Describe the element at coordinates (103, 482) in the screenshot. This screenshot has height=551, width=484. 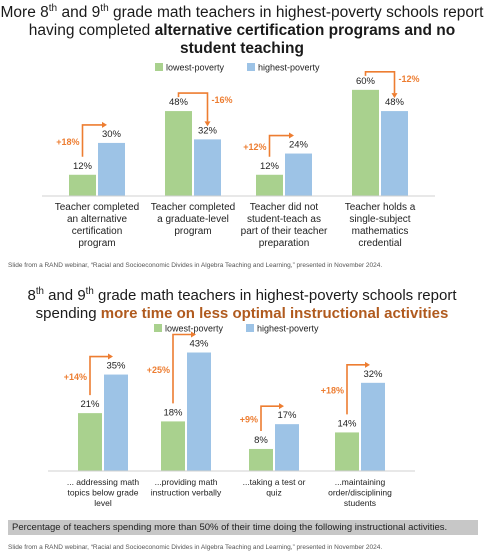
I see `category-label: ... addressing math` at that location.